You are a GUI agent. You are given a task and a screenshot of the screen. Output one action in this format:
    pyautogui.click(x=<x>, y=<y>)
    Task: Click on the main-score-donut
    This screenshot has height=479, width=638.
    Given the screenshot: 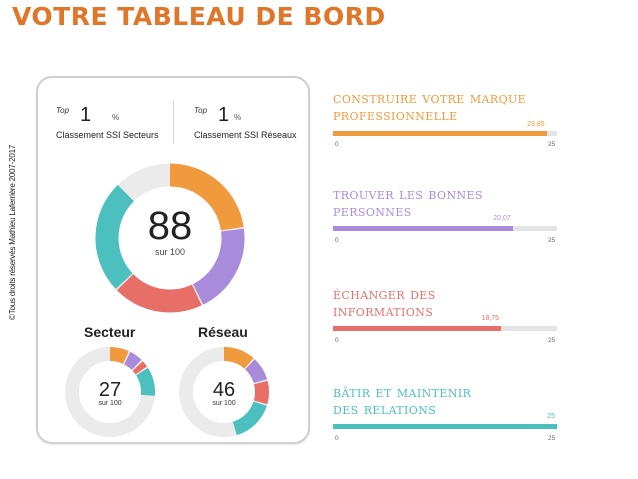 What is the action you would take?
    pyautogui.click(x=170, y=238)
    